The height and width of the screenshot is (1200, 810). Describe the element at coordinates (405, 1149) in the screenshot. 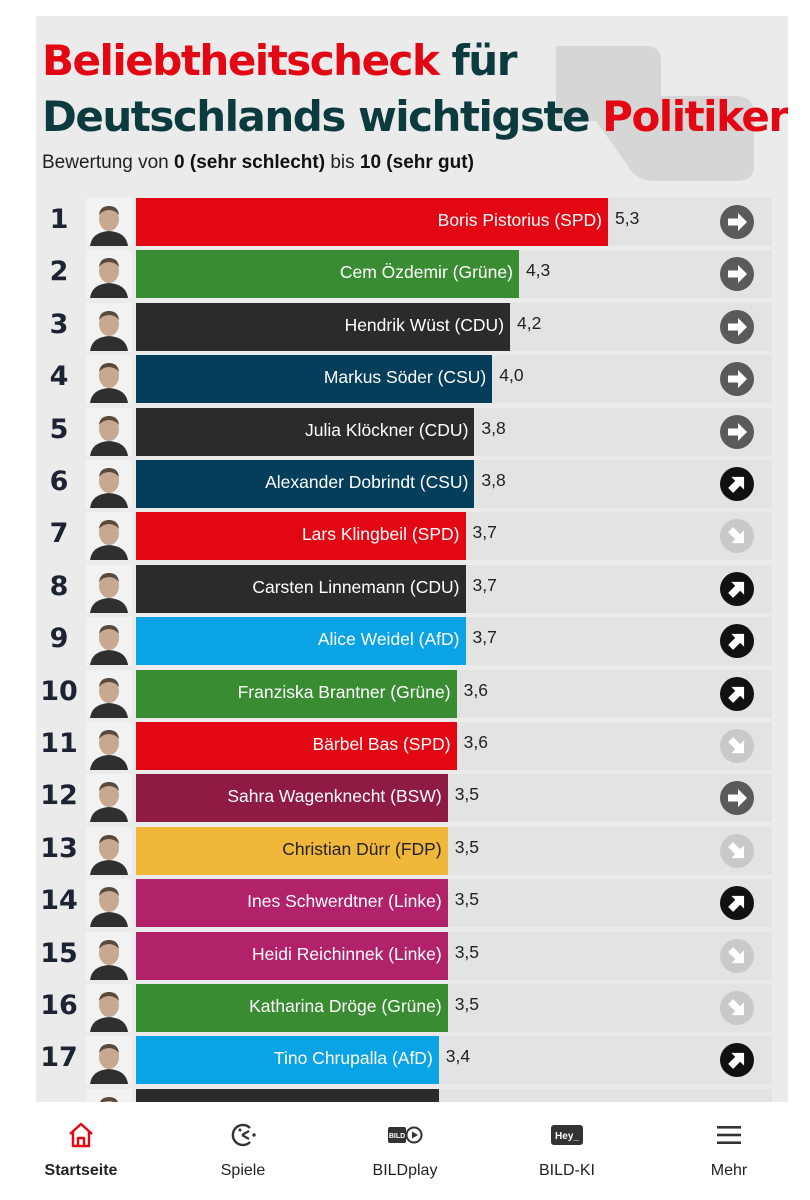

I see `nav-bildplay: BILD BILDplay` at that location.